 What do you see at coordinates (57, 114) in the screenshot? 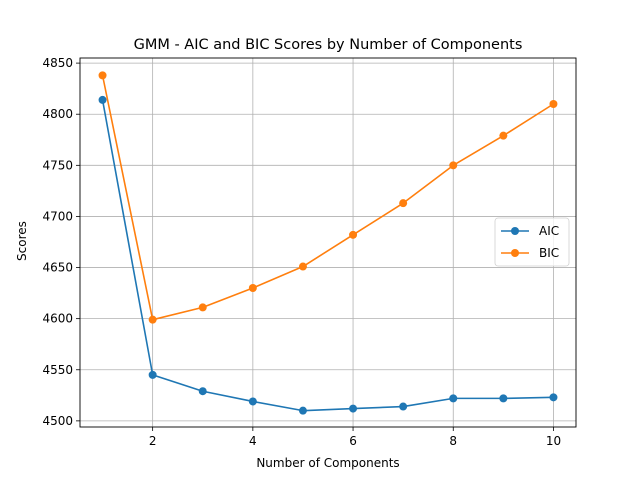
I see `y-tick-label: 4800` at bounding box center [57, 114].